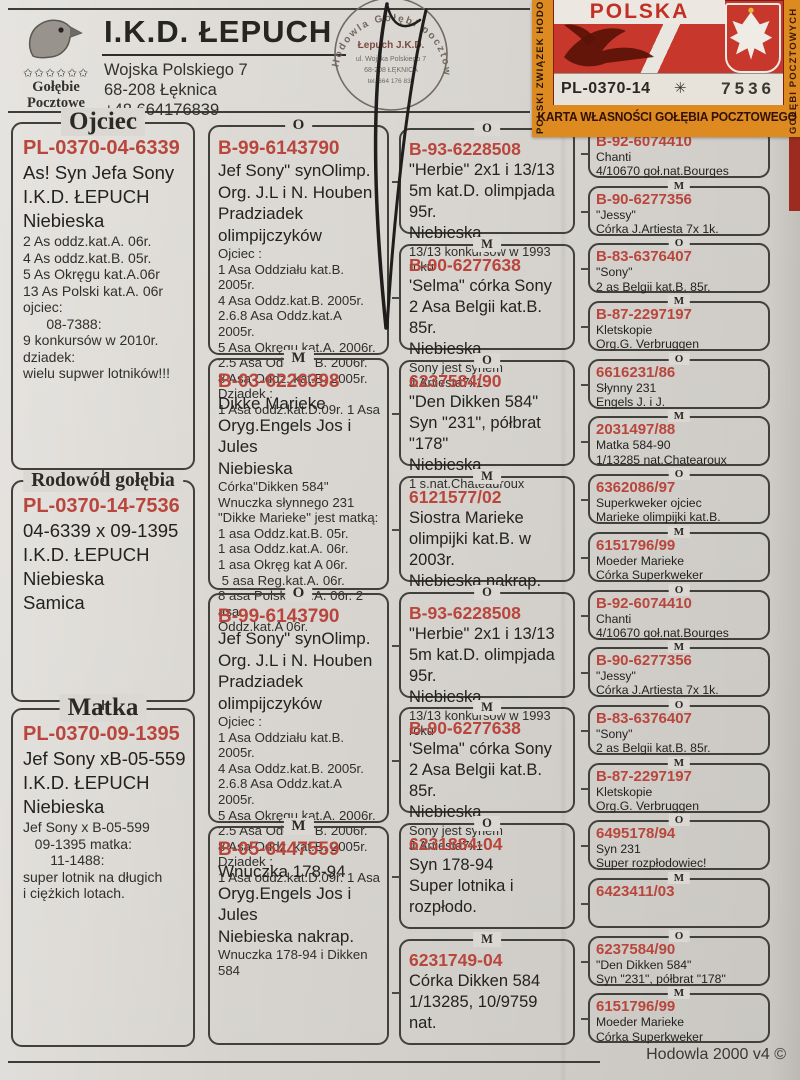 The image size is (800, 1080). Describe the element at coordinates (474, 401) in the screenshot. I see `pigeon-name-line: "Den Dikken 584"` at that location.